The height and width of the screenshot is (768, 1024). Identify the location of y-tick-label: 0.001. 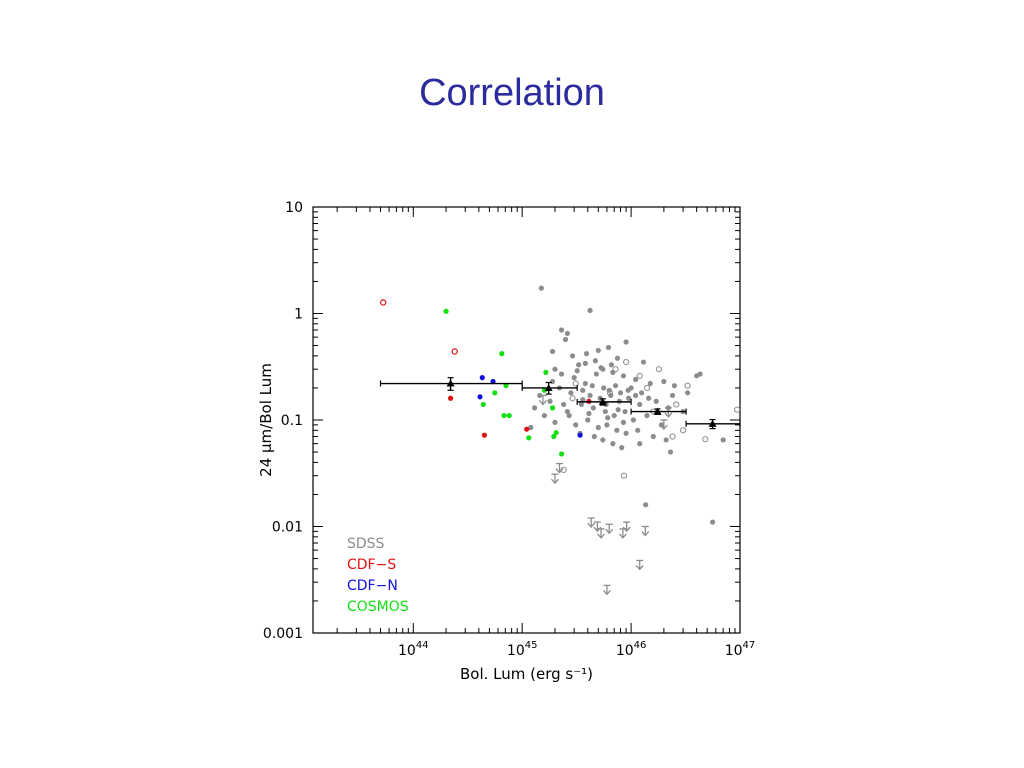
(283, 634).